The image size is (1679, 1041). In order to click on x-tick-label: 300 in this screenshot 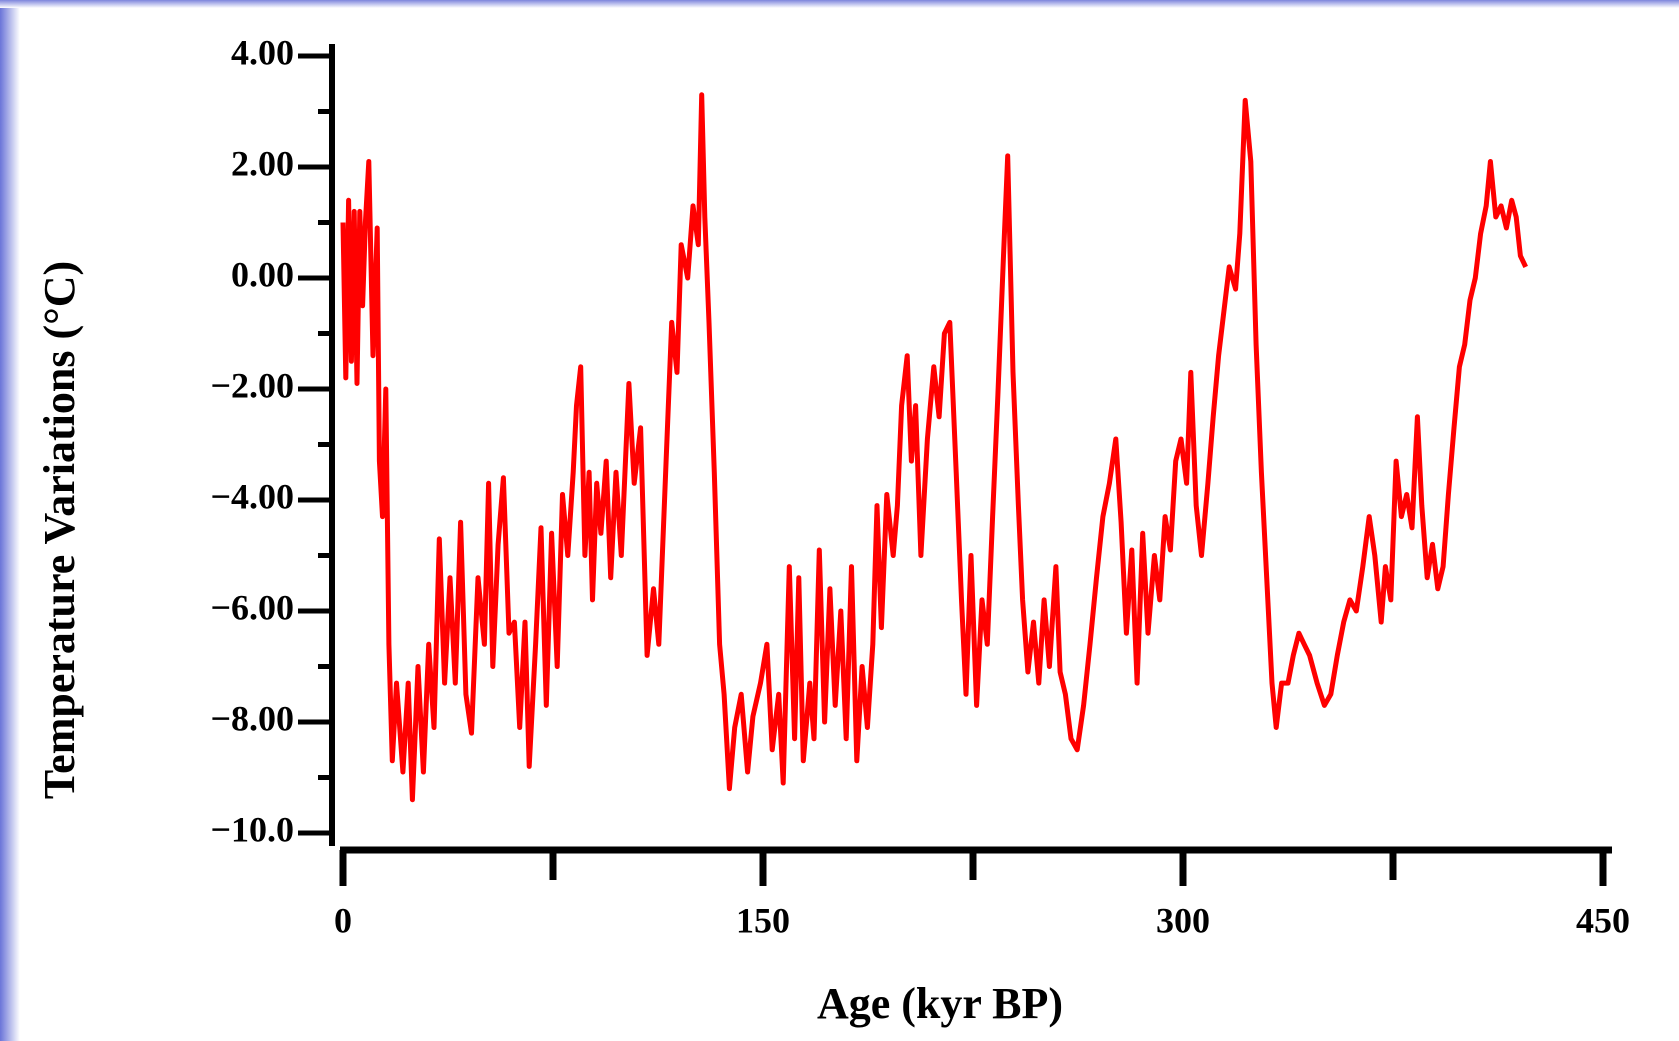, I will do `click(1183, 920)`.